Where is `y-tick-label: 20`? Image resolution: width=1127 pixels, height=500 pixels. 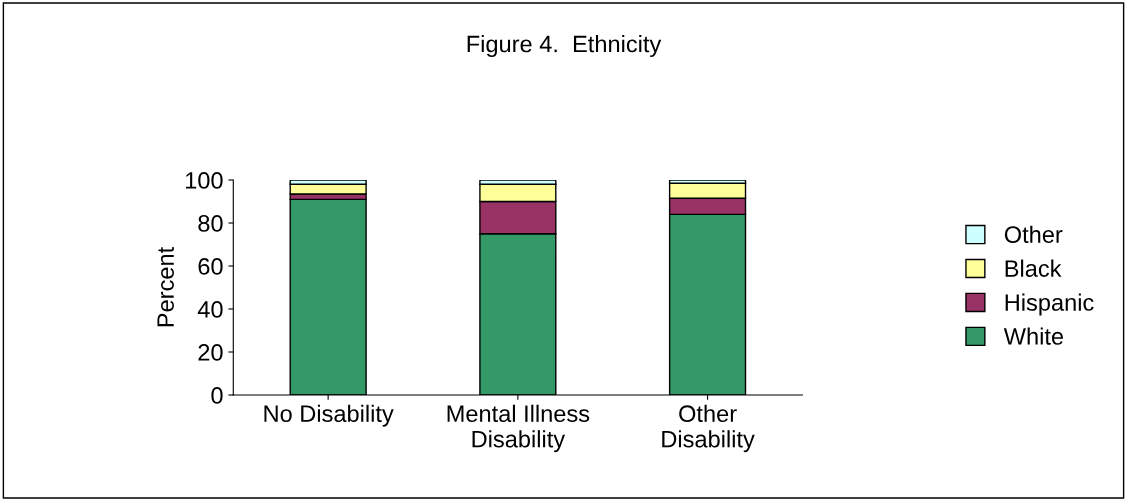
y-tick-label: 20 is located at coordinates (210, 352).